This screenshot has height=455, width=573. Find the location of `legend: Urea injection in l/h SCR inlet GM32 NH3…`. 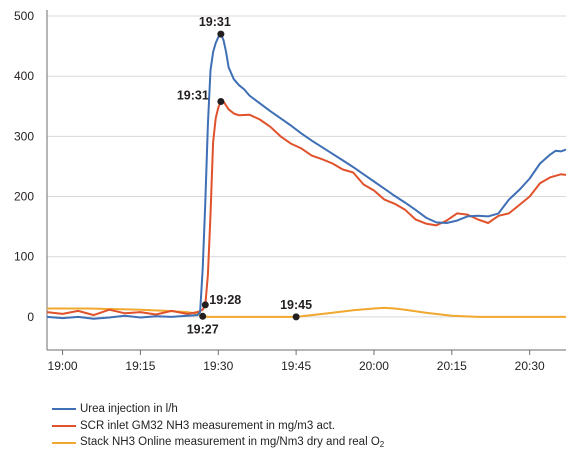

legend: Urea injection in l/h SCR inlet GM32 NH3… is located at coordinates (309, 425).